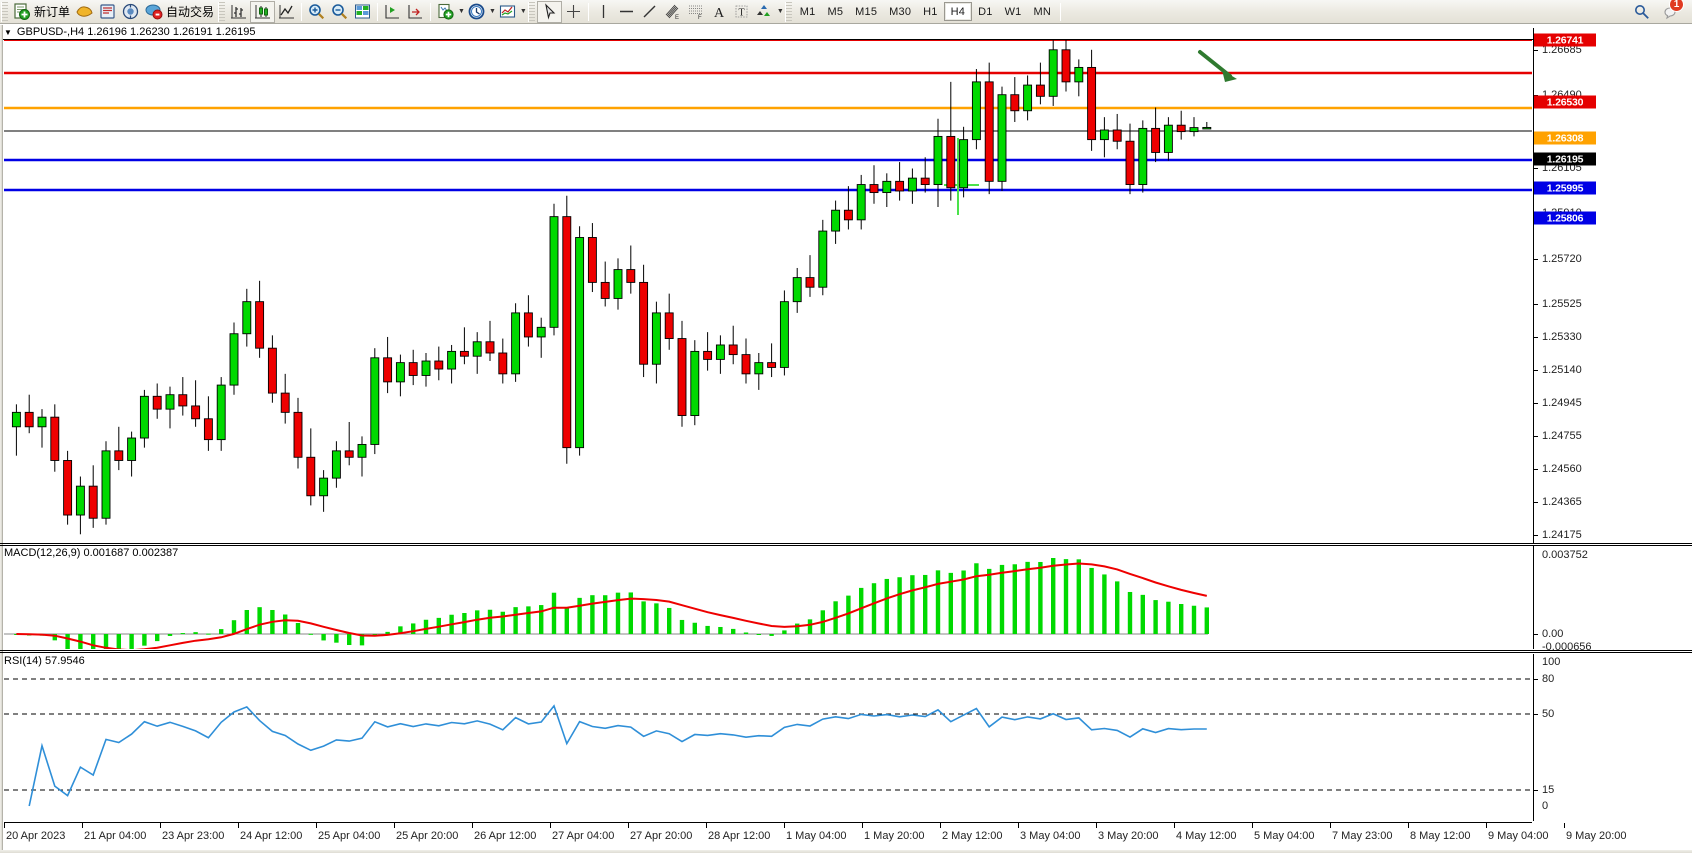 The height and width of the screenshot is (853, 1692). What do you see at coordinates (573, 12) in the screenshot?
I see `crosshair-icon` at bounding box center [573, 12].